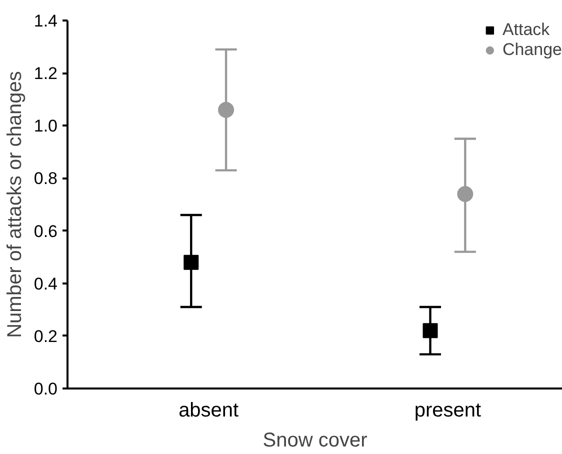  Describe the element at coordinates (448, 411) in the screenshot. I see `x-tick-label: present` at that location.